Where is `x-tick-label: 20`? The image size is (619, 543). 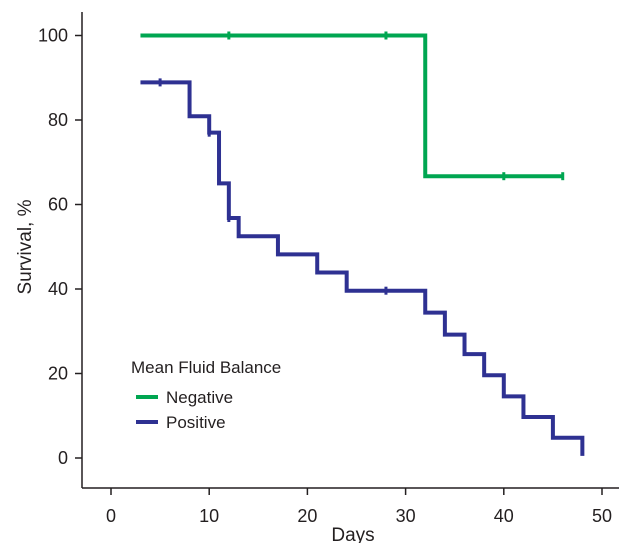 x-tick-label: 20 is located at coordinates (307, 516).